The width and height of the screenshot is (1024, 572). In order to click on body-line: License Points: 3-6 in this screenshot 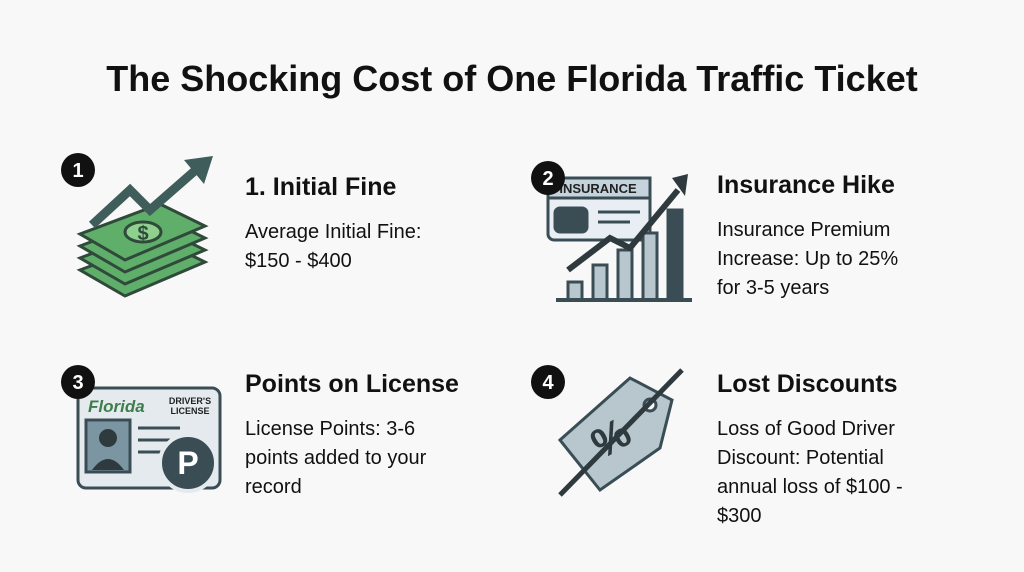, I will do `click(330, 429)`.